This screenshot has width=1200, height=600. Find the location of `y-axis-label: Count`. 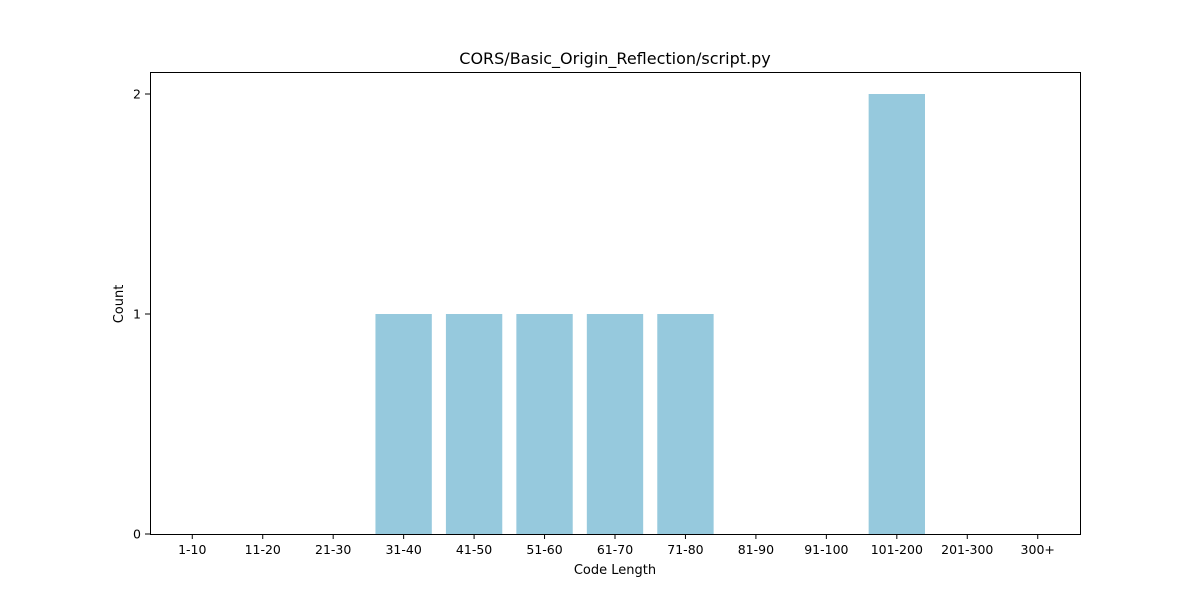

y-axis-label: Count is located at coordinates (119, 304).